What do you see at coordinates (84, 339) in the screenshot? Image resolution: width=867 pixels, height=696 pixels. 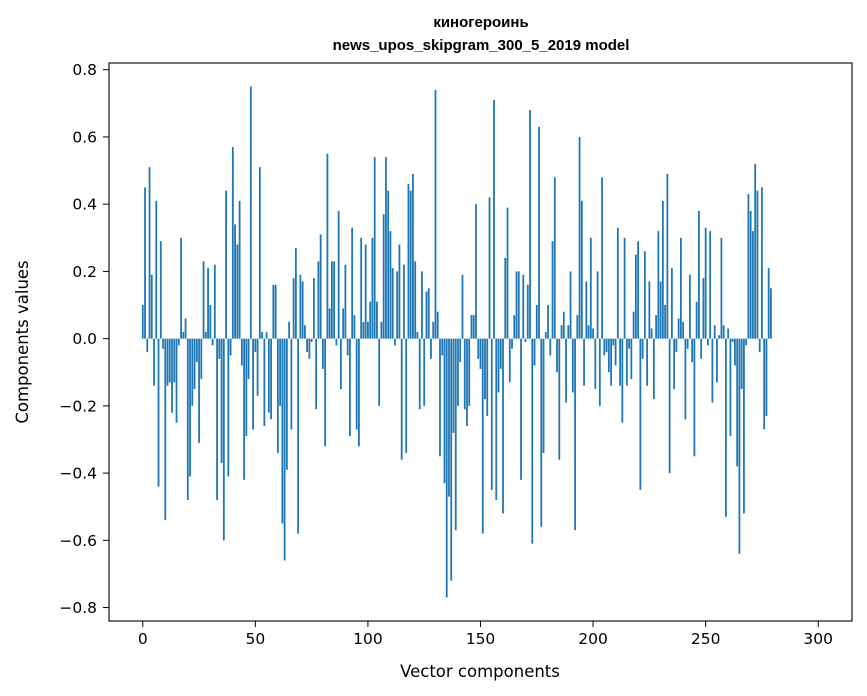 I see `y-tick-label: 0.0` at bounding box center [84, 339].